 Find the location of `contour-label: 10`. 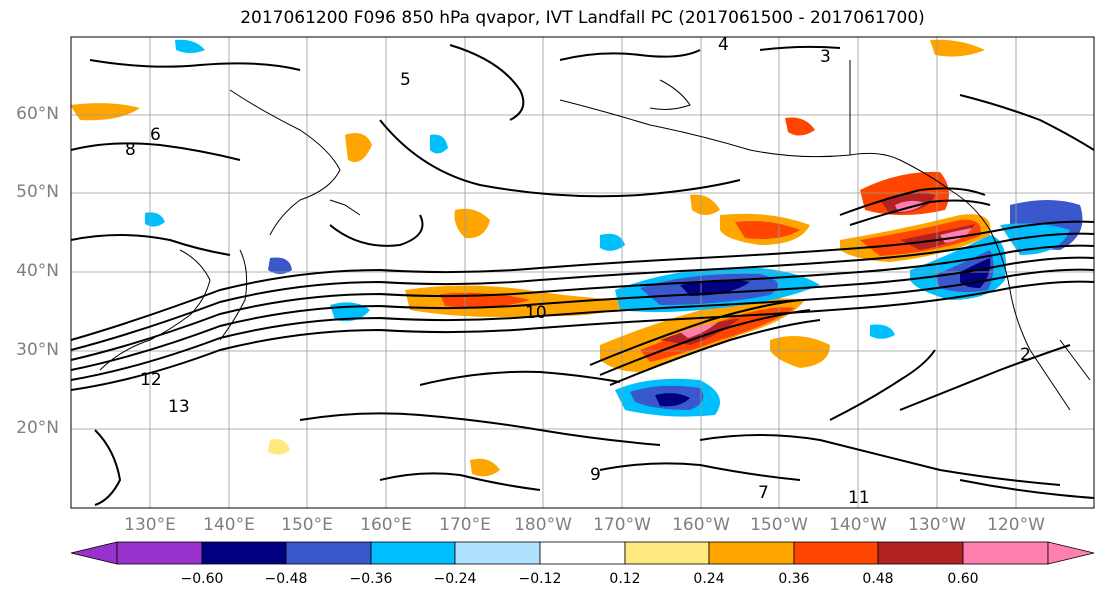

contour-label: 10 is located at coordinates (536, 313).